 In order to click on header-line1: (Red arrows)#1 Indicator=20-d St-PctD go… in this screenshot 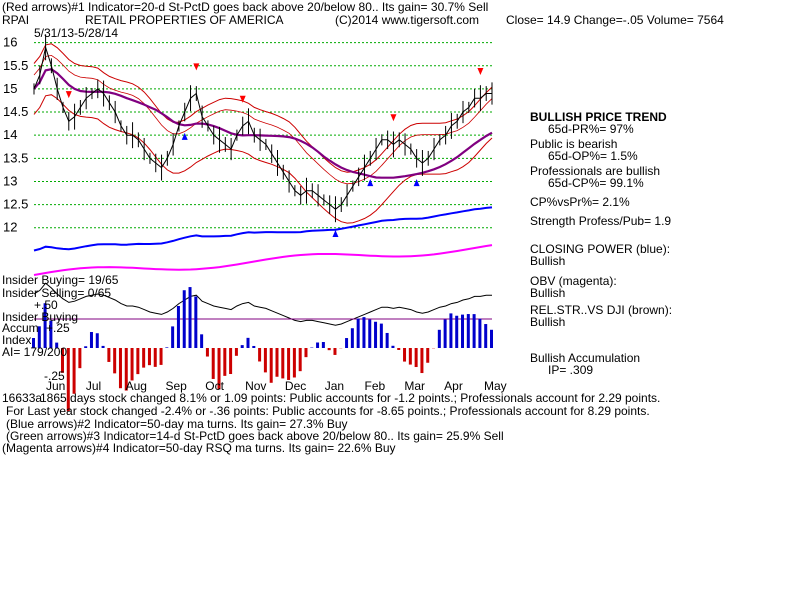, I will do `click(245, 7)`.